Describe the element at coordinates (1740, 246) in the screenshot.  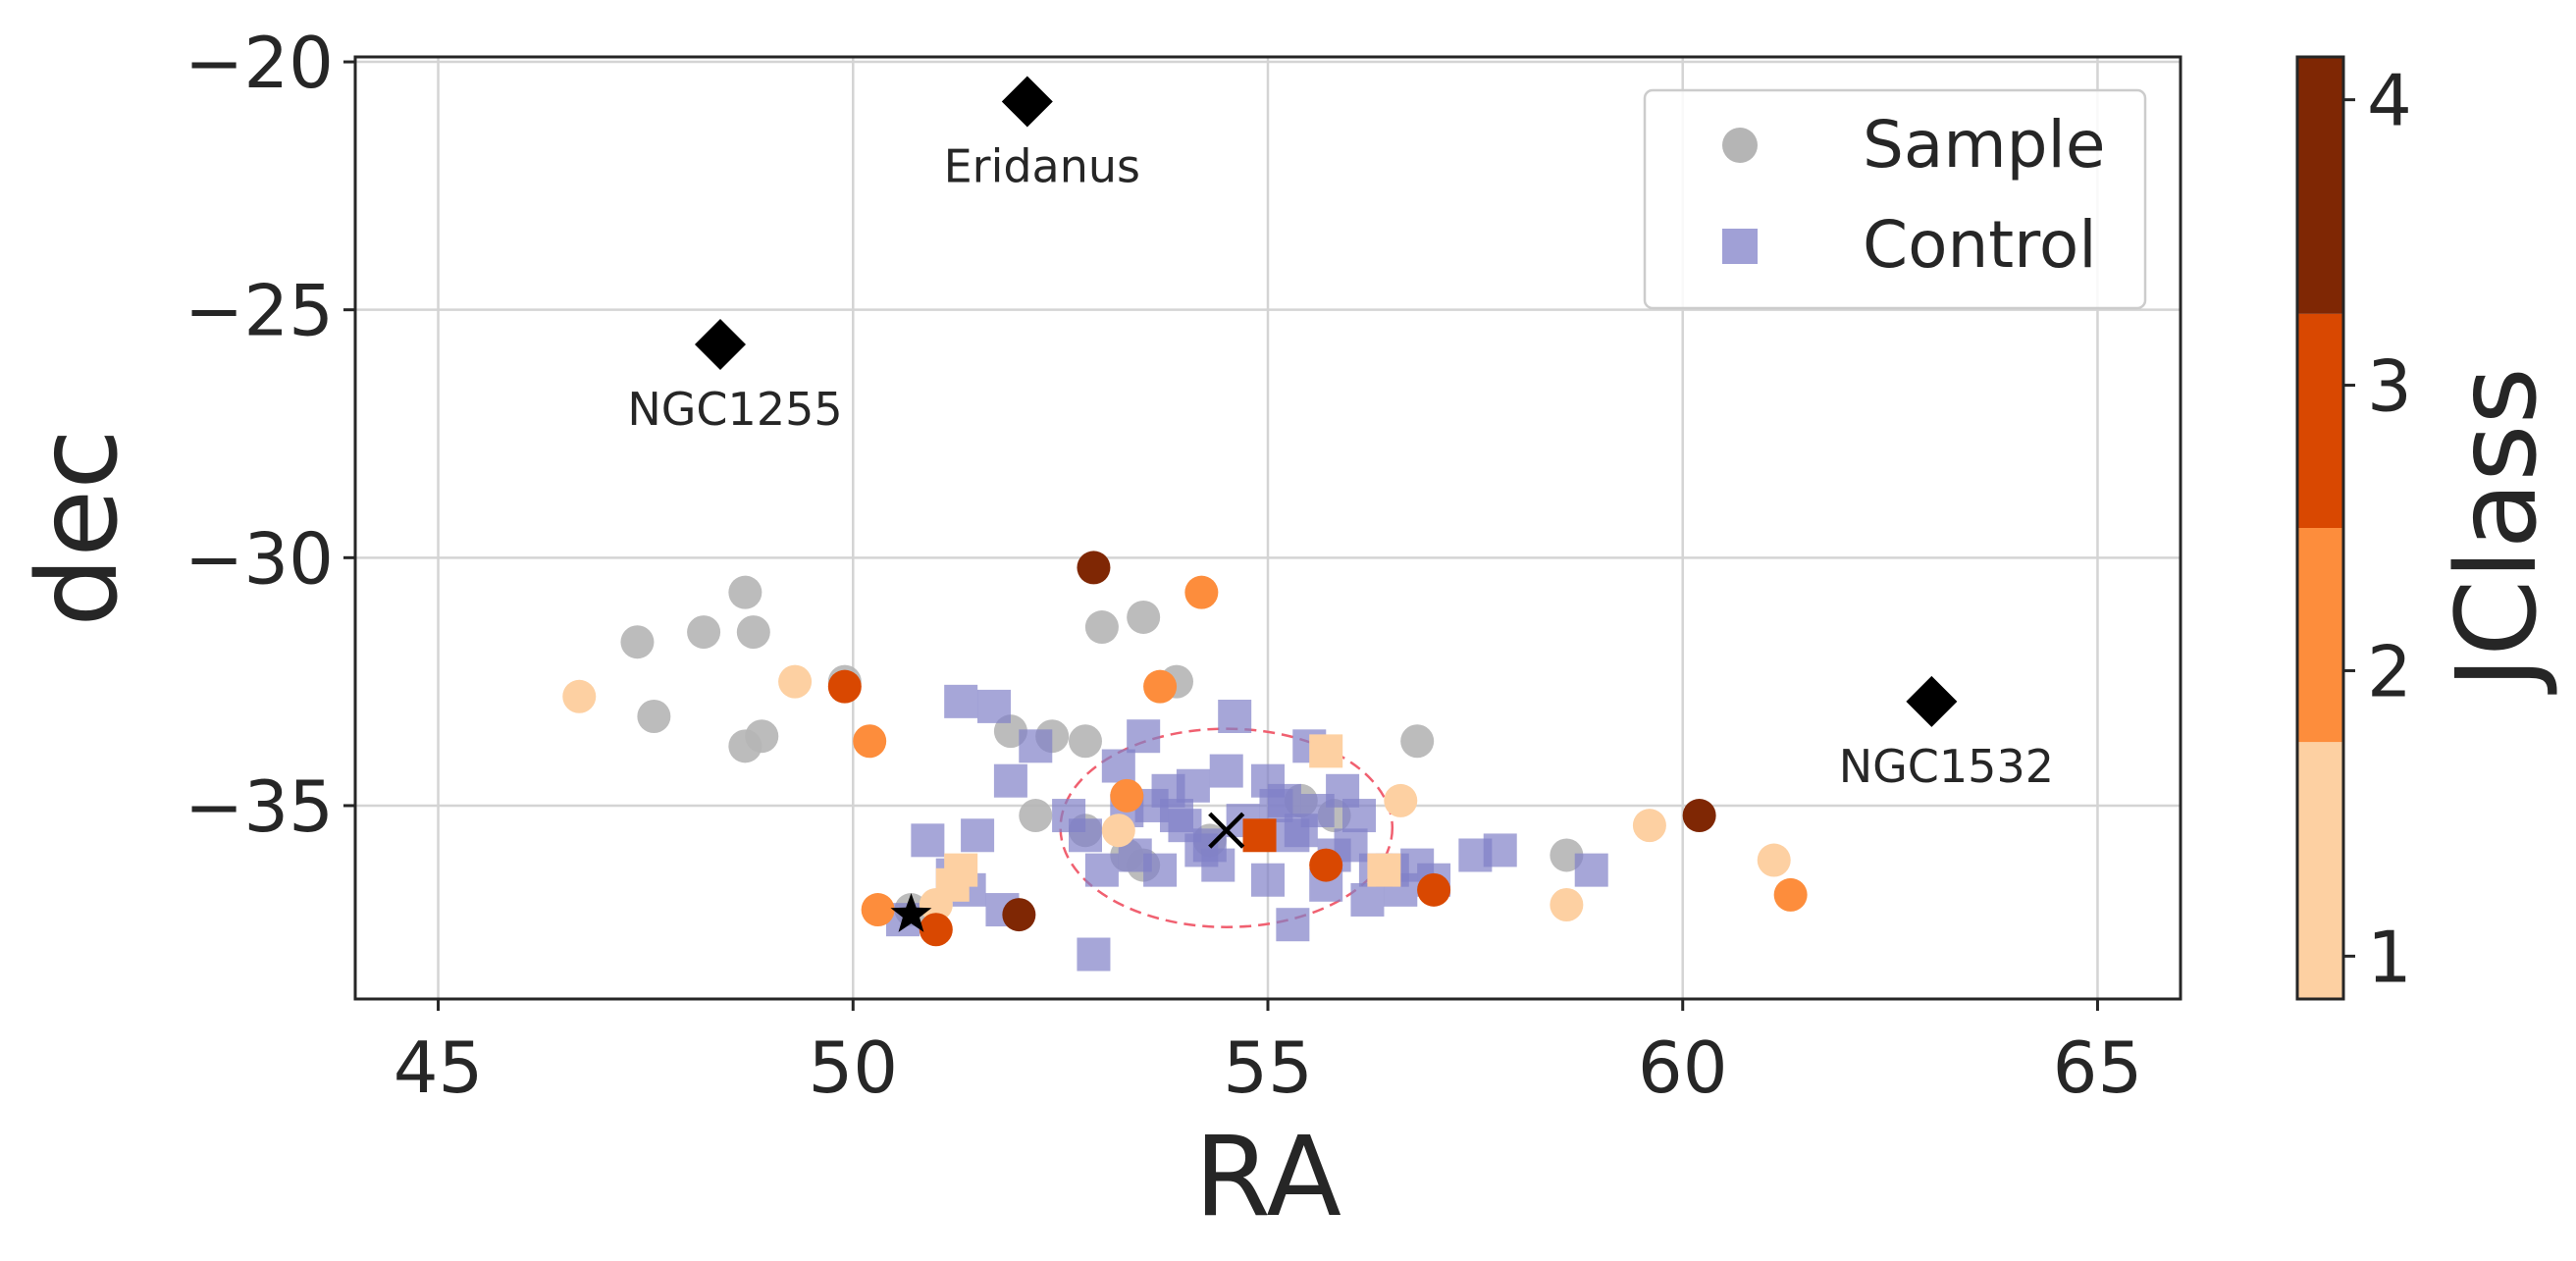
I see `legend-control-marker` at that location.